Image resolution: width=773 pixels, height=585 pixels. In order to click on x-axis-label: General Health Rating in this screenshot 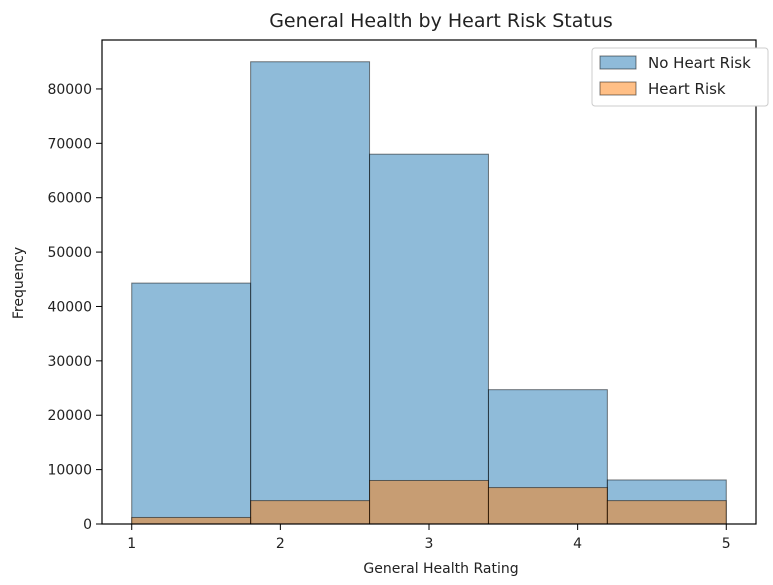, I will do `click(440, 569)`.